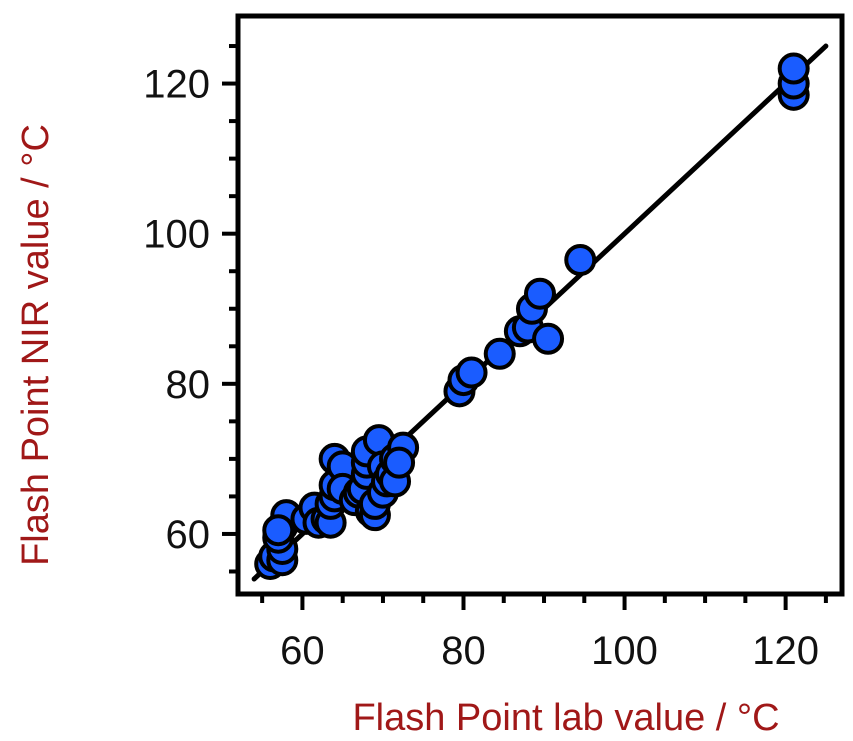 The width and height of the screenshot is (853, 741). I want to click on x-axis-label: Flash Point lab value / °C, so click(565, 718).